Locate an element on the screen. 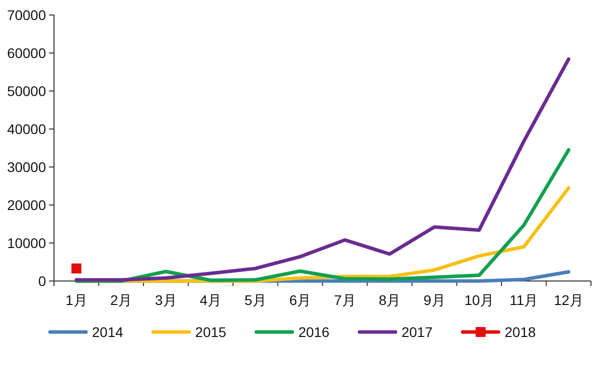 The image size is (600, 376). y-tick-label: 0 is located at coordinates (42, 281).